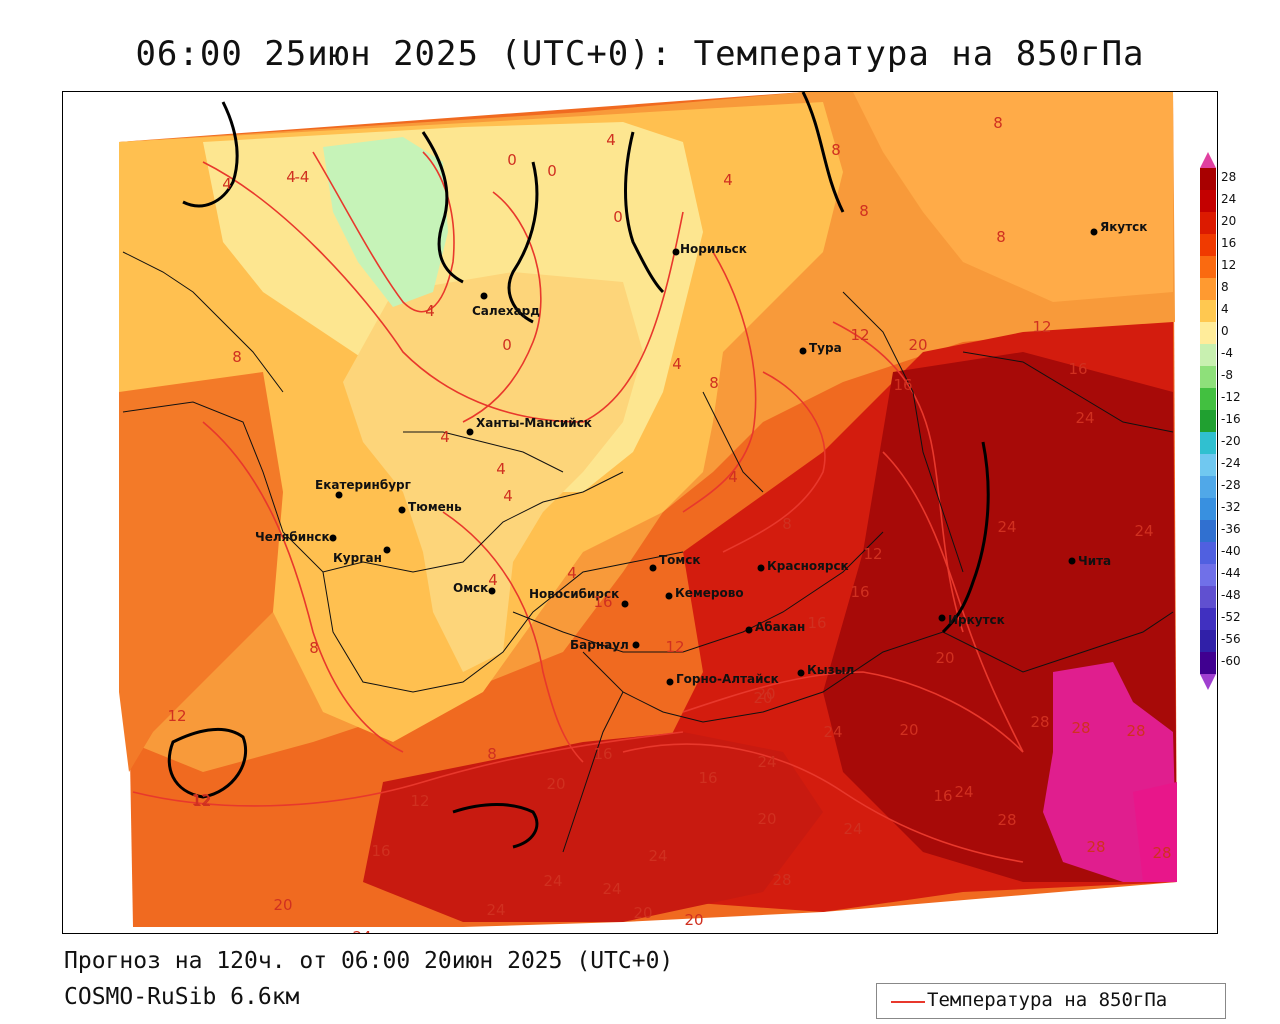  What do you see at coordinates (808, 566) in the screenshot?
I see `city-label: Красноярск` at bounding box center [808, 566].